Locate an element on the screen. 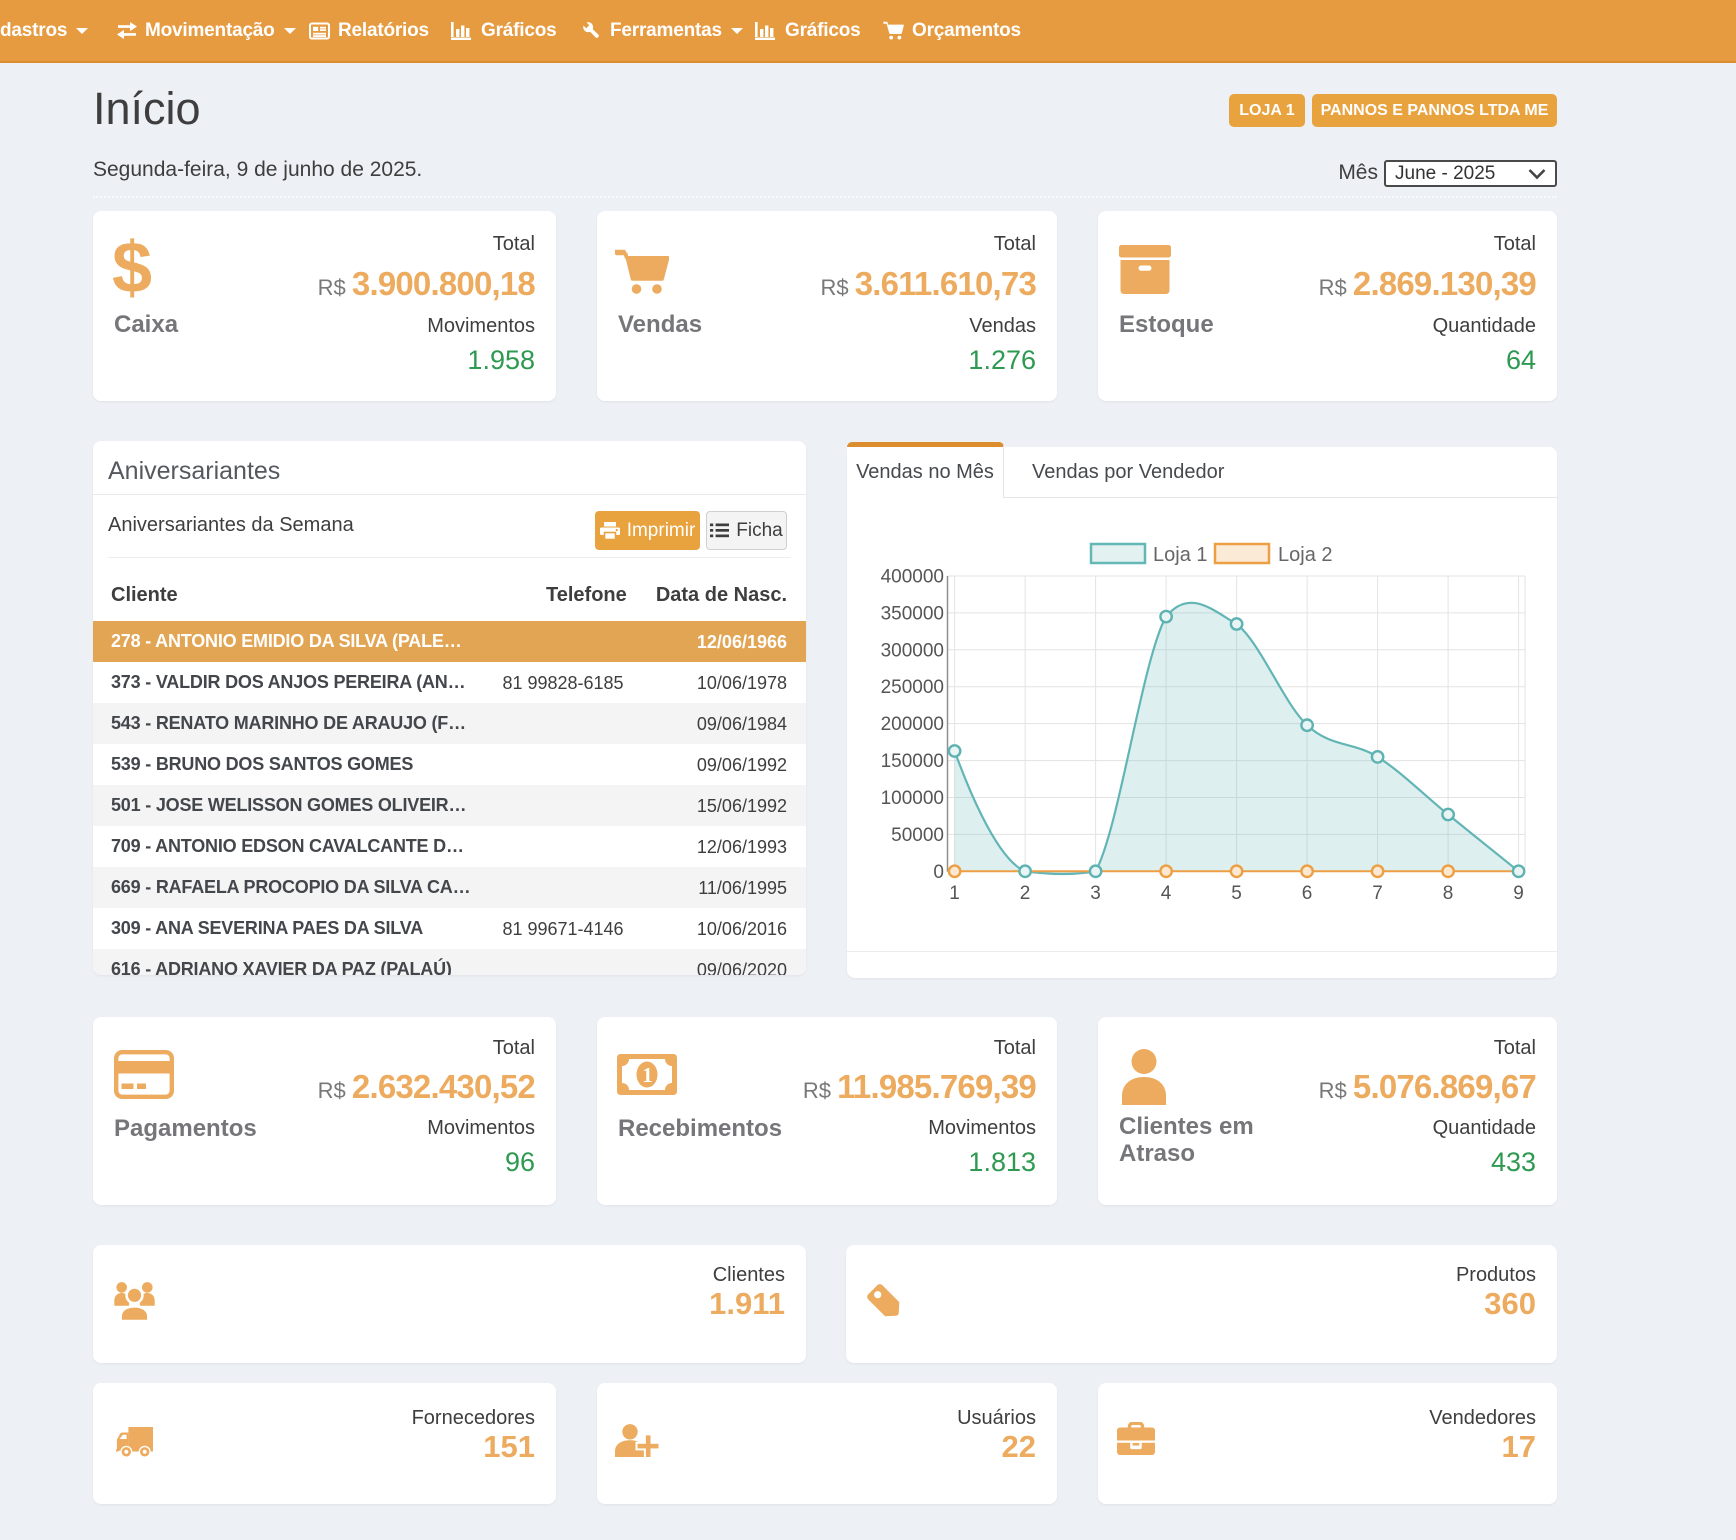 The height and width of the screenshot is (1540, 1736). svg-text: 250000 is located at coordinates (912, 687).